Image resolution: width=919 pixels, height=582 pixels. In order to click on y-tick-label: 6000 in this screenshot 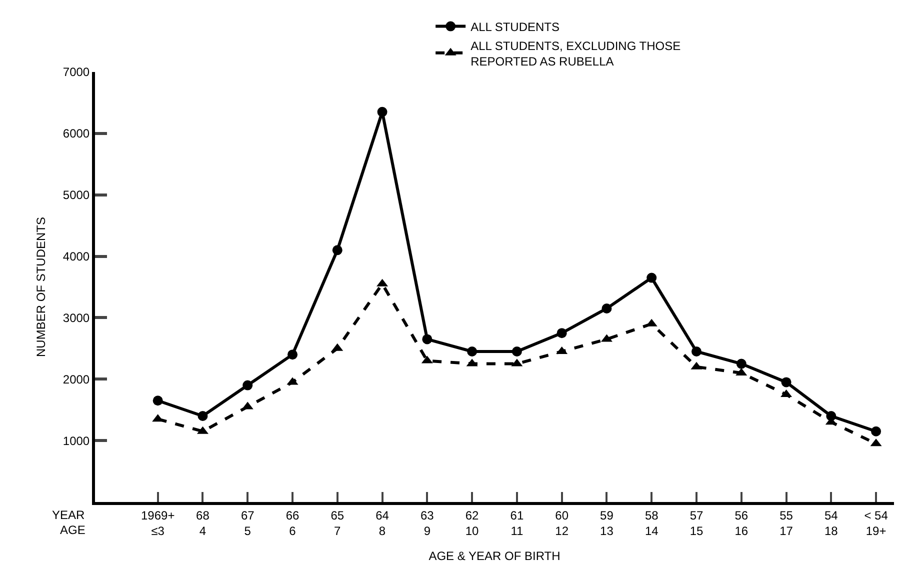, I will do `click(76, 133)`.